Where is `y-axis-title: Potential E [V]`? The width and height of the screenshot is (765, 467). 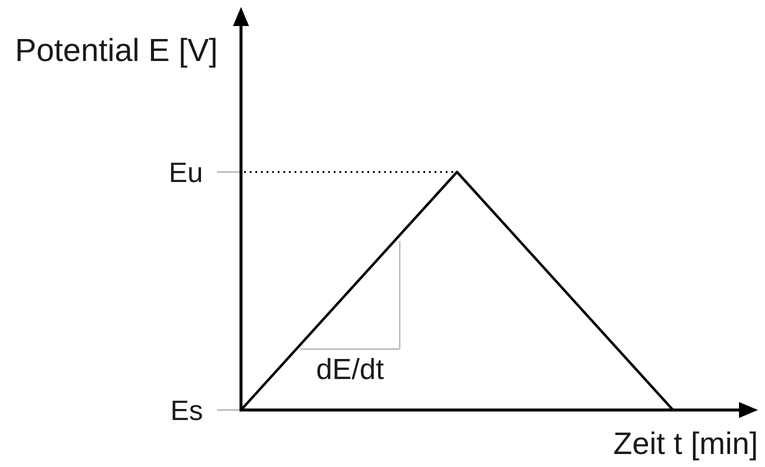 y-axis-title: Potential E [V] is located at coordinates (116, 50).